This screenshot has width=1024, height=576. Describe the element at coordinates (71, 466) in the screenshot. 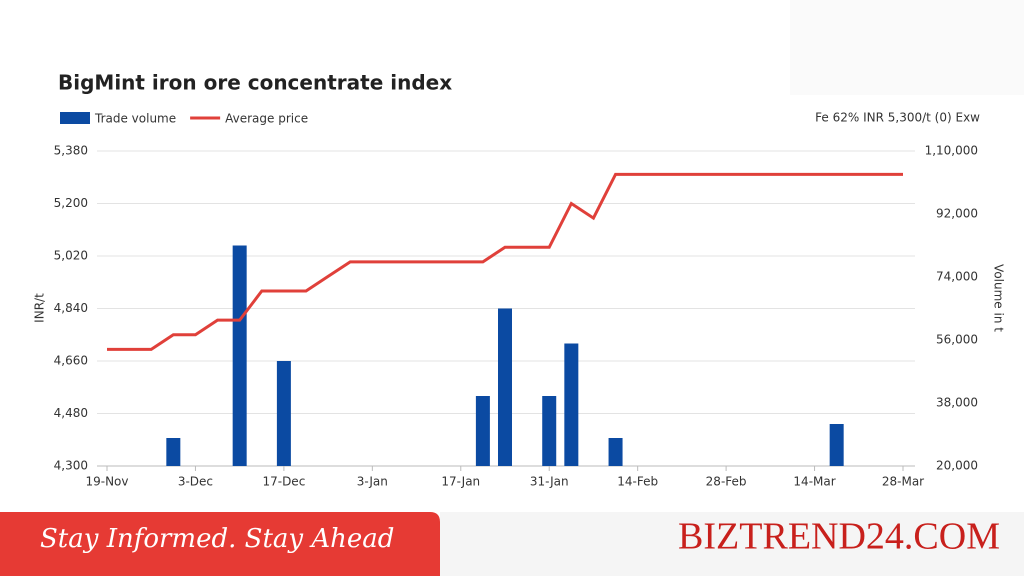

I see `y-tick-label: 4,300` at that location.